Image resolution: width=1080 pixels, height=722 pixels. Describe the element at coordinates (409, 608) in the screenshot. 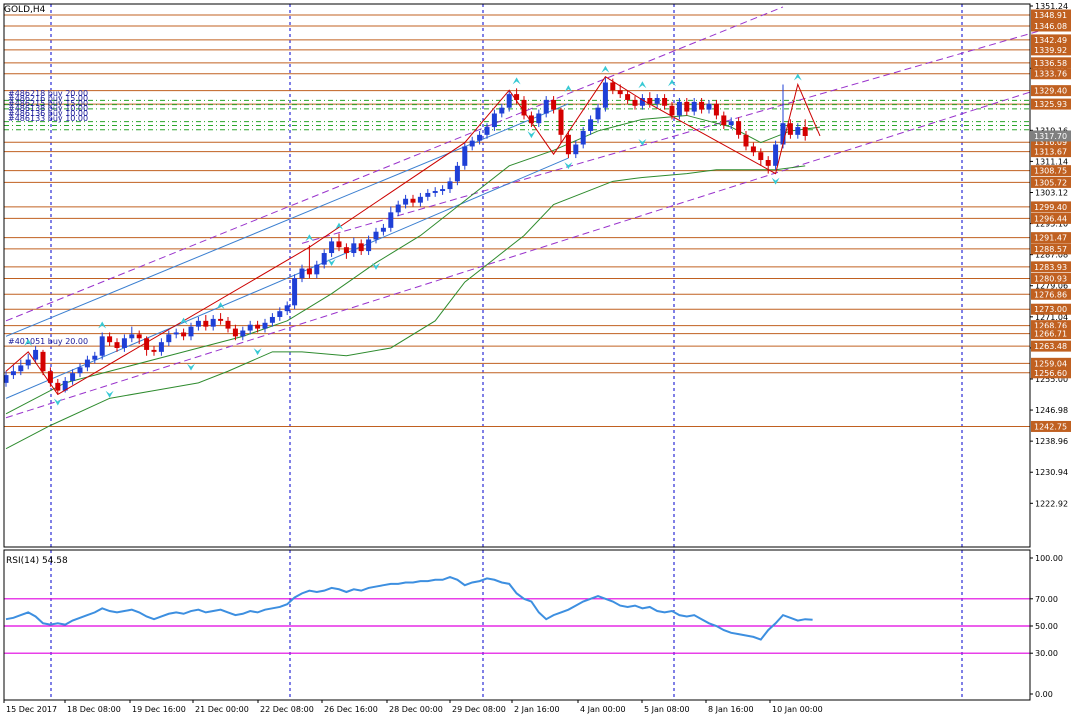

I see `rsi-line` at that location.